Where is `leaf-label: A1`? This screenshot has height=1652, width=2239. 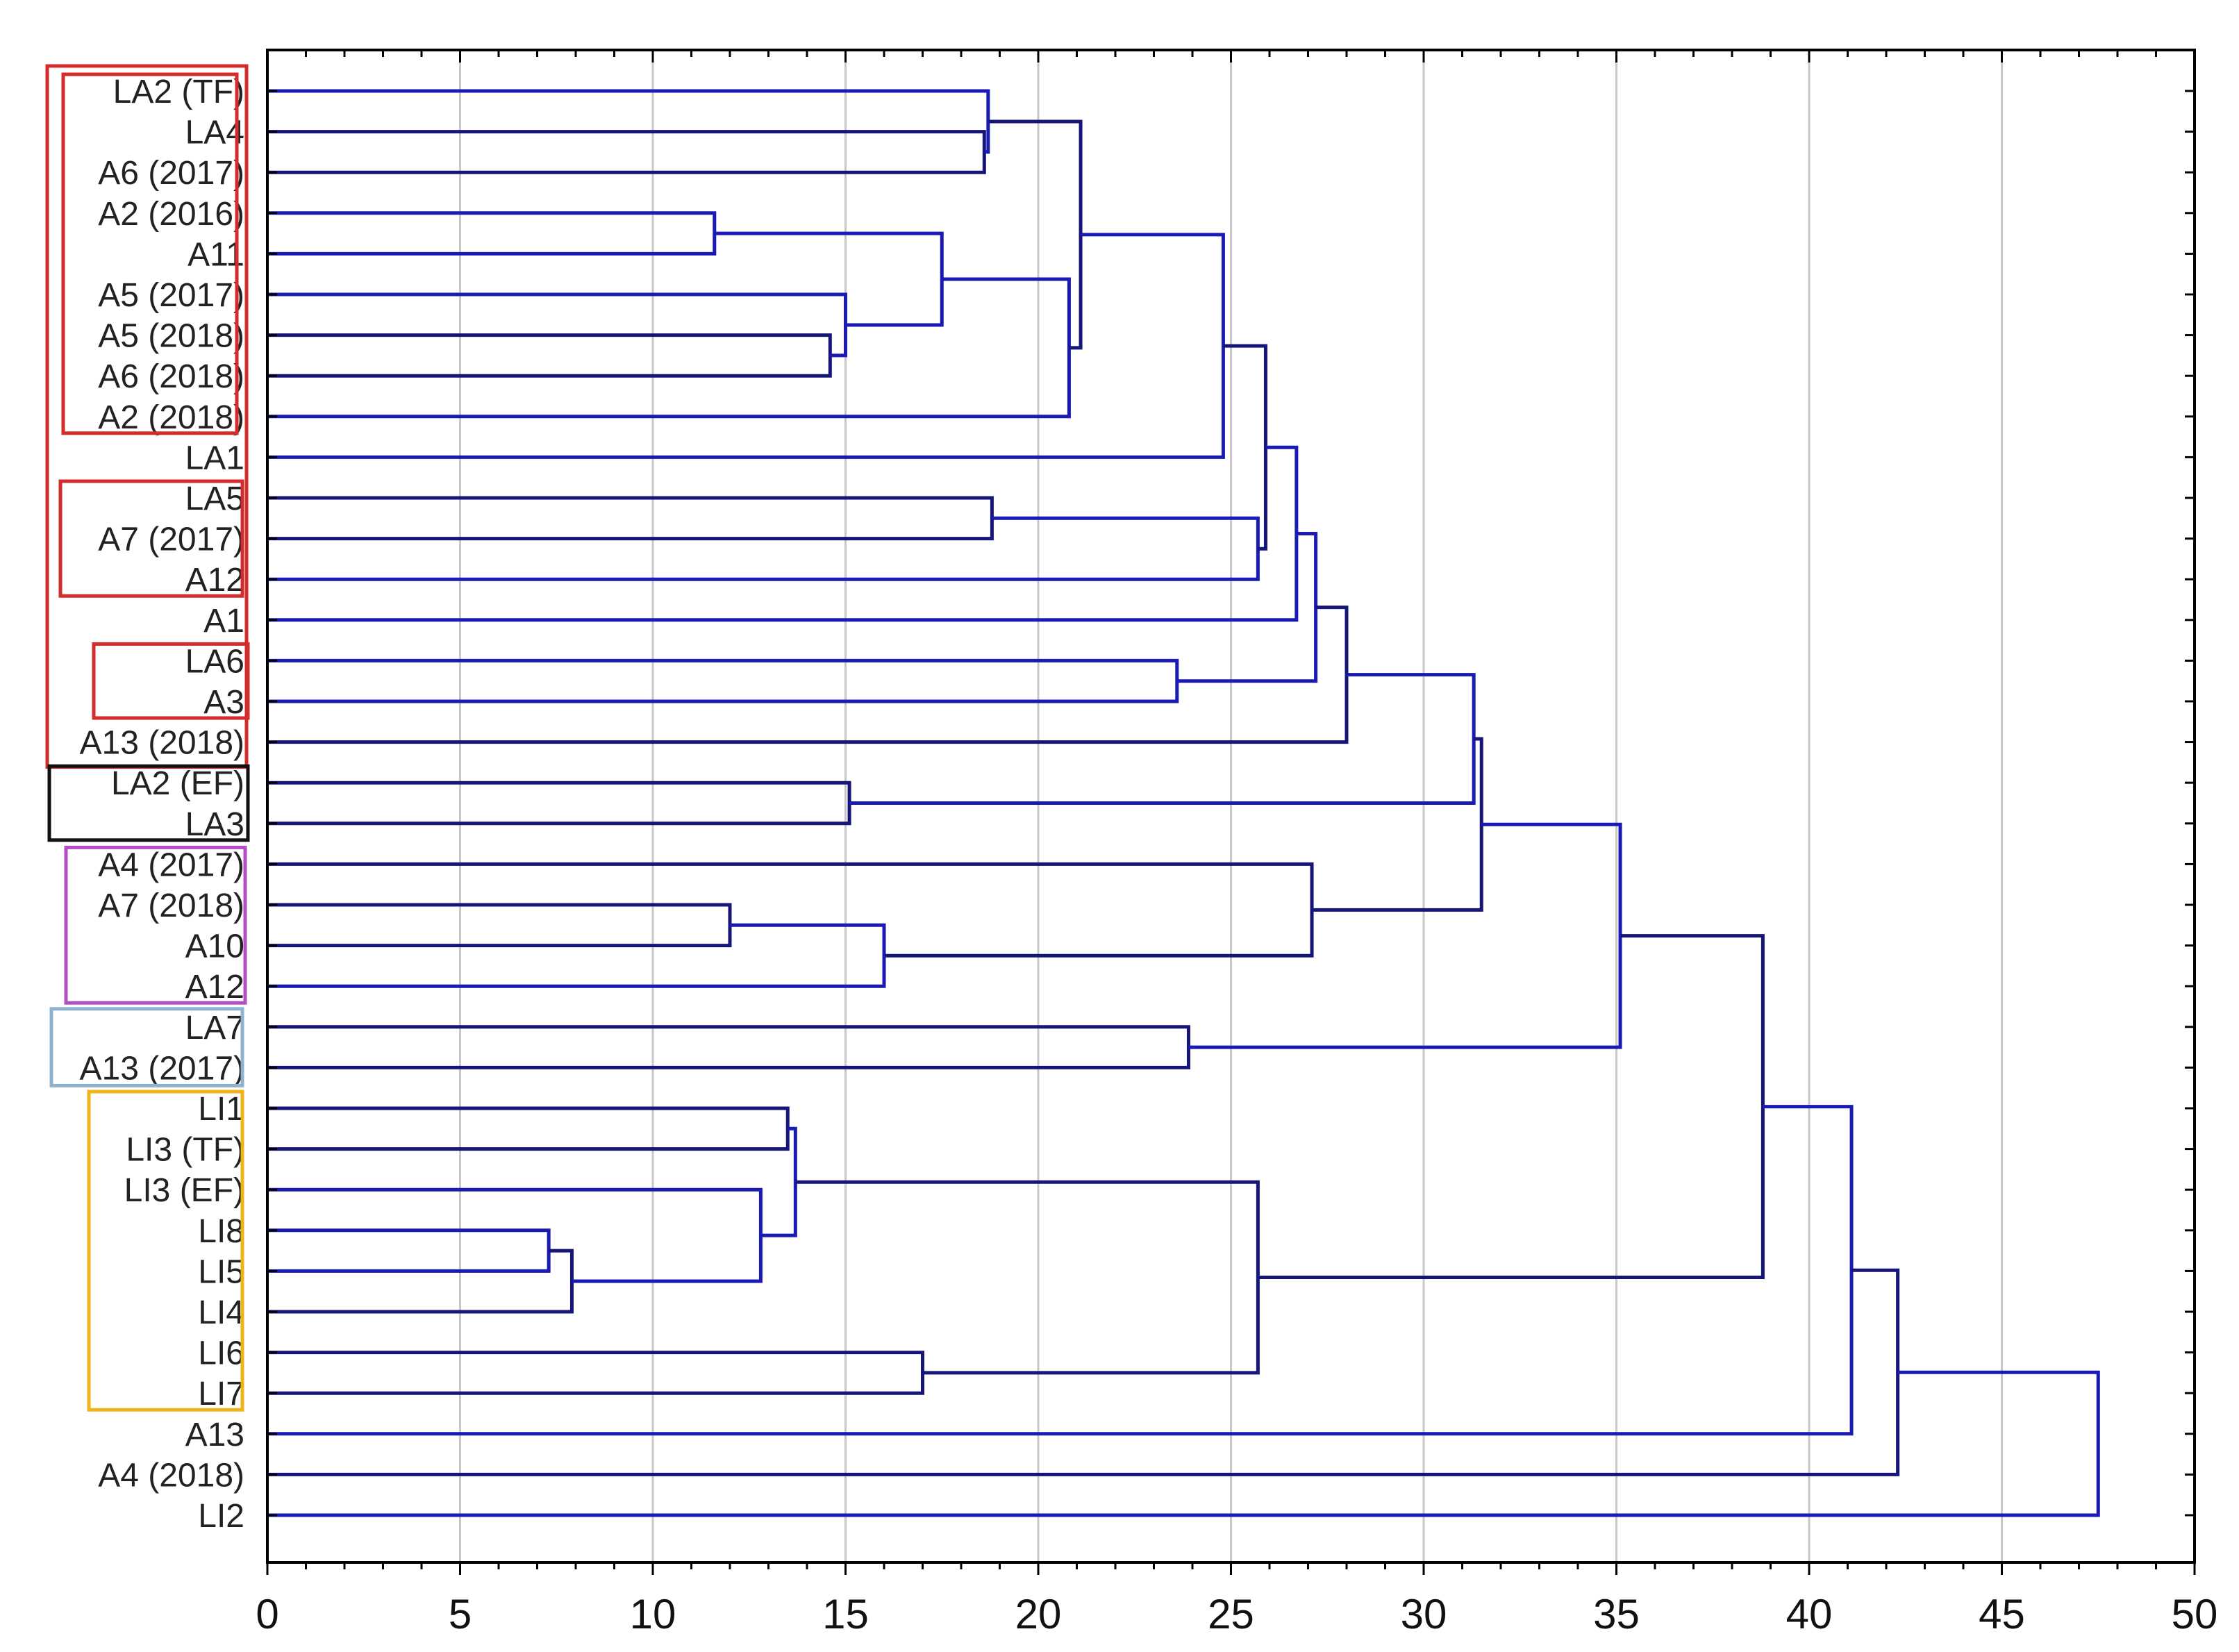
leaf-label: A1 is located at coordinates (223, 621).